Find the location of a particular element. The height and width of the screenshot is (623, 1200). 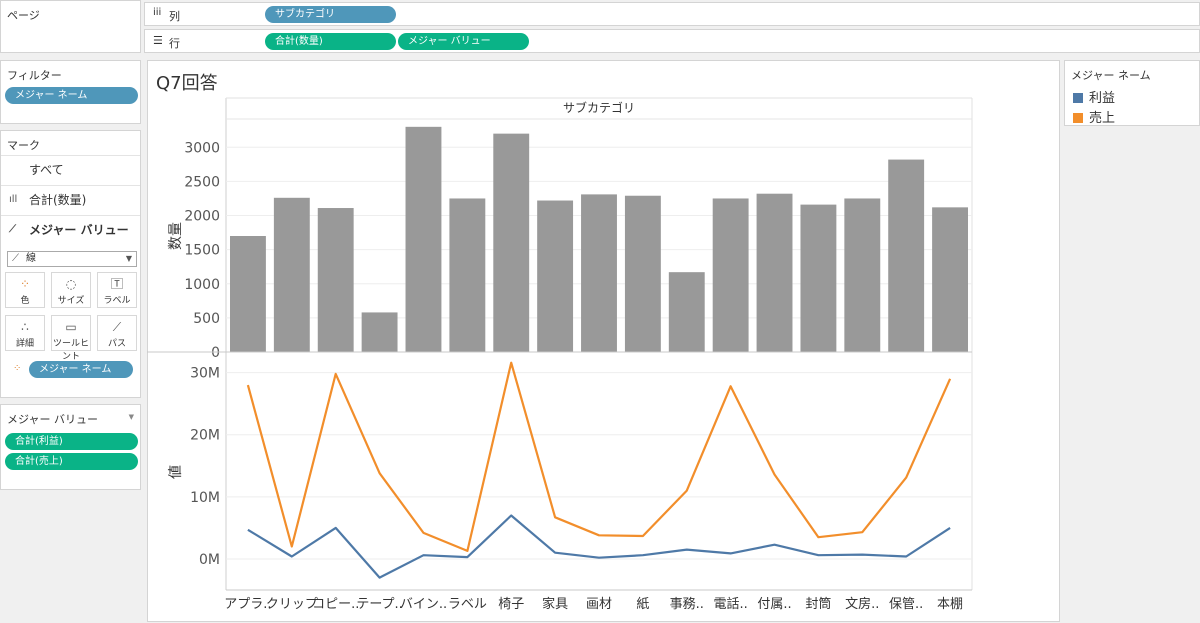

line-chart-icon: ⟋ is located at coordinates (12, 229).